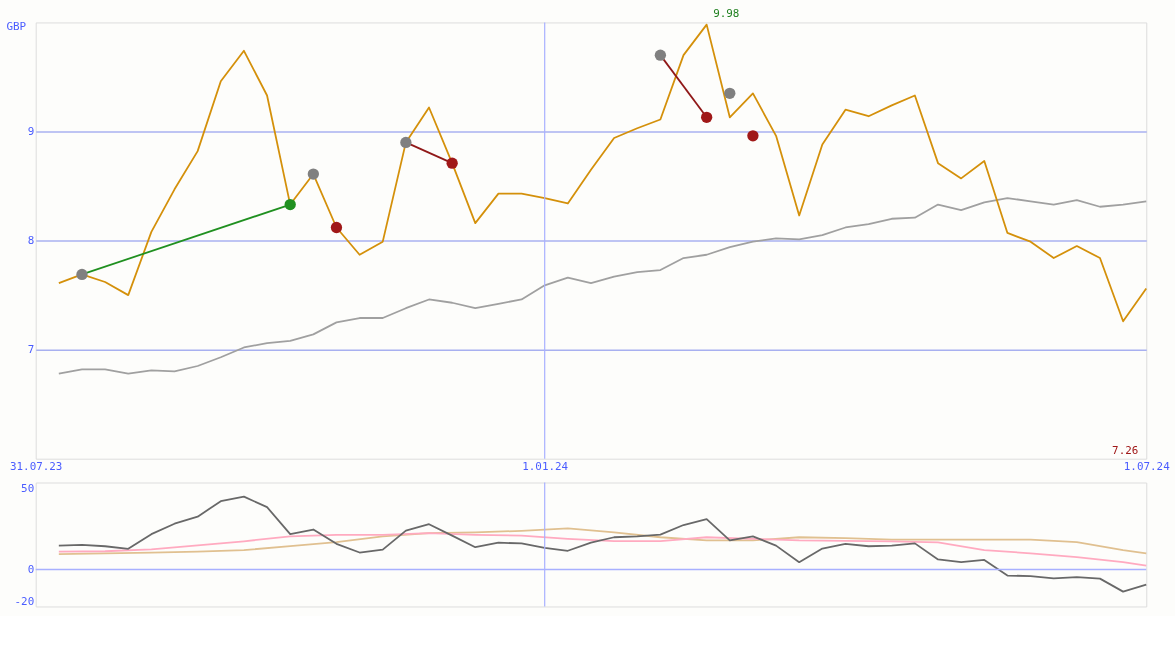 This screenshot has height=650, width=1175. I want to click on y-tick-label: 7, so click(31, 350).